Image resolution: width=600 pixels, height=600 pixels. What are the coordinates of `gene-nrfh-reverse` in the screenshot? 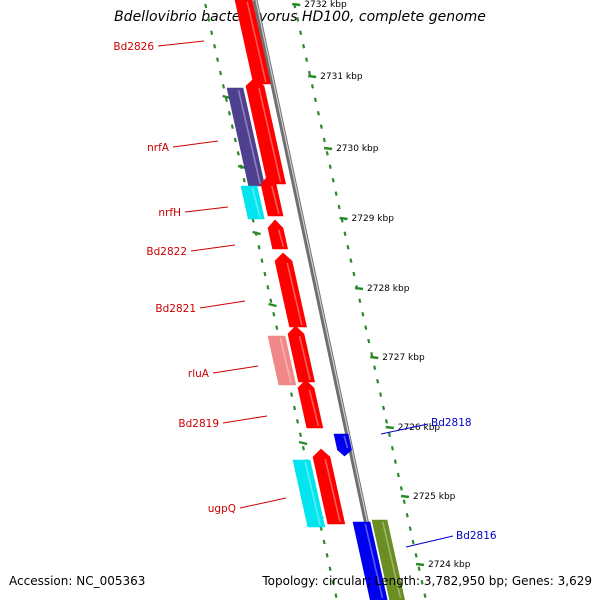 It's located at (252, 202).